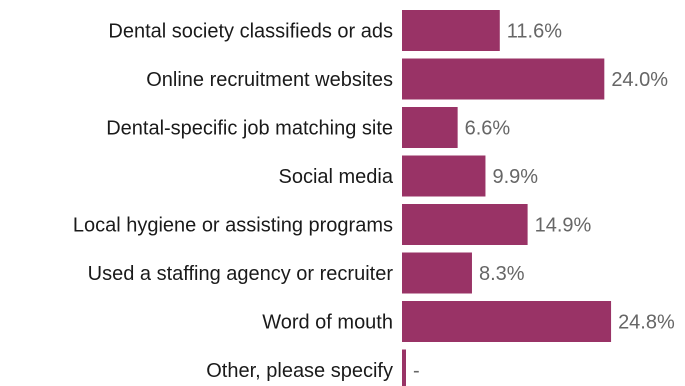 Image resolution: width=685 pixels, height=386 pixels. What do you see at coordinates (639, 80) in the screenshot?
I see `value-label: 24.0%` at bounding box center [639, 80].